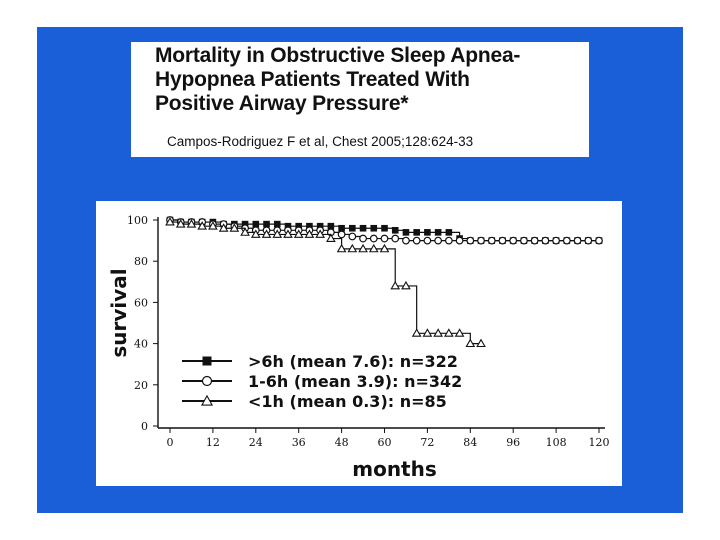 Image resolution: width=720 pixels, height=540 pixels. What do you see at coordinates (385, 442) in the screenshot?
I see `x-tick-label-5: 60` at bounding box center [385, 442].